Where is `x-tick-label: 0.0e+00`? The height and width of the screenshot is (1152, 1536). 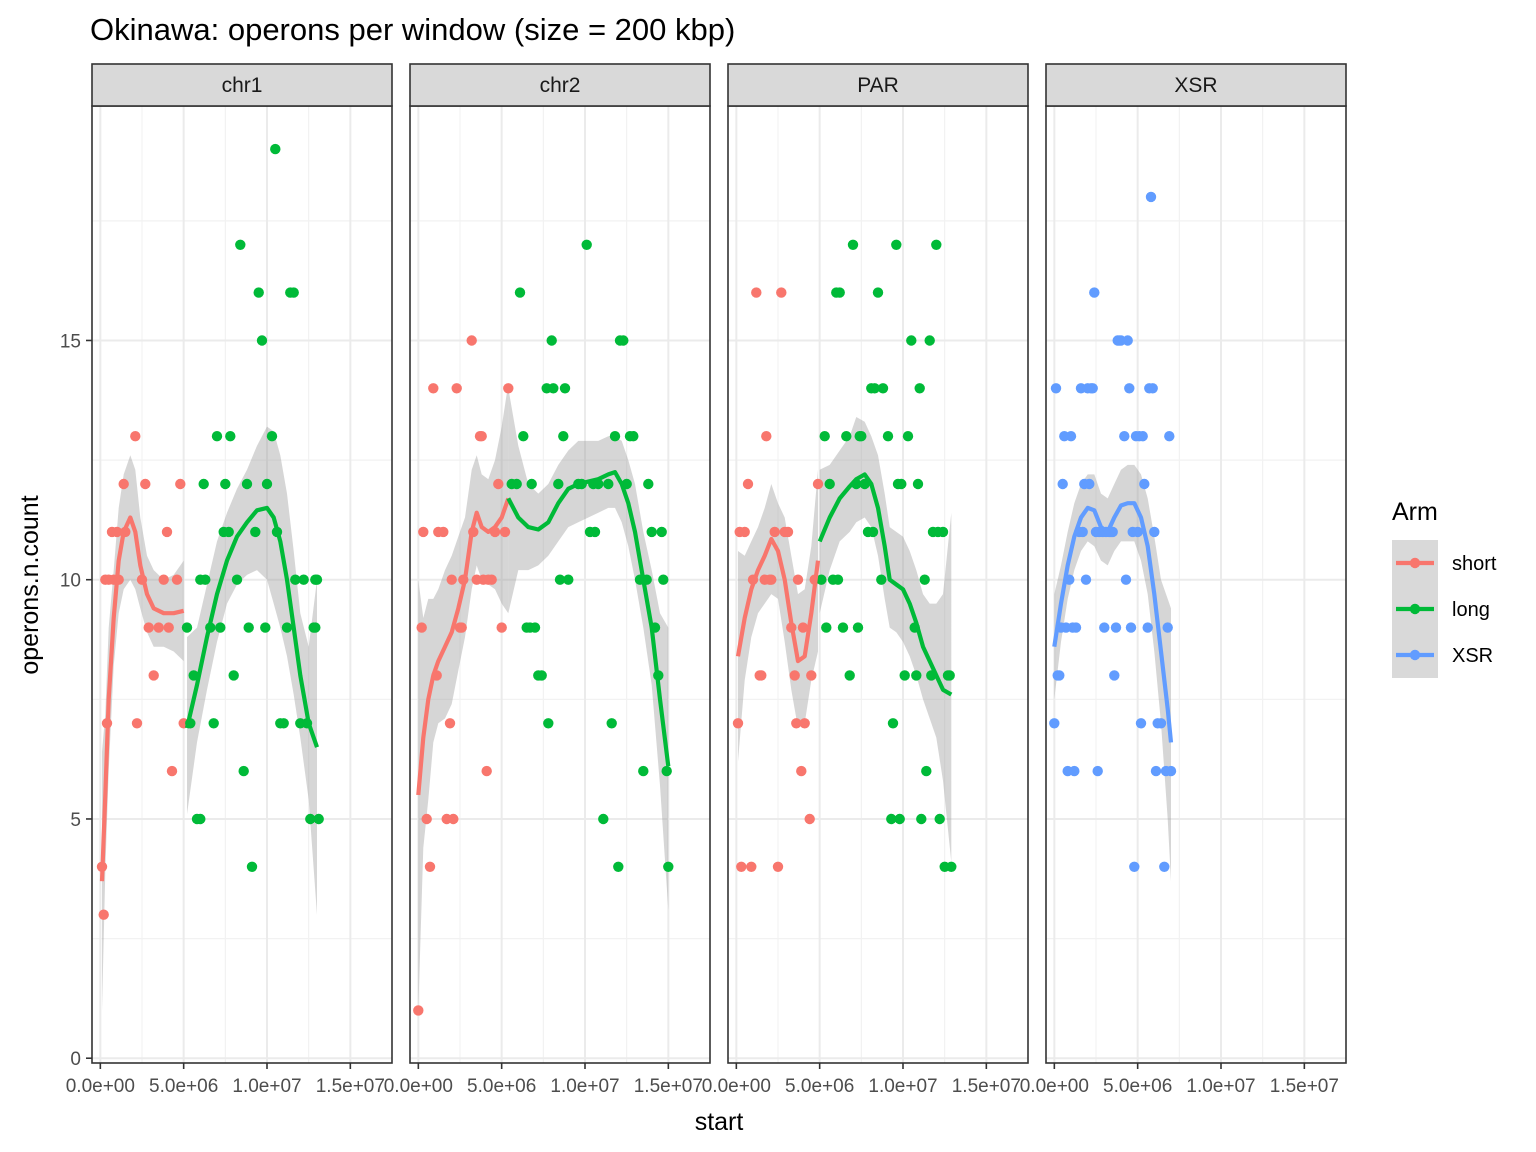 x-tick-label: 0.0e+00 is located at coordinates (736, 1086).